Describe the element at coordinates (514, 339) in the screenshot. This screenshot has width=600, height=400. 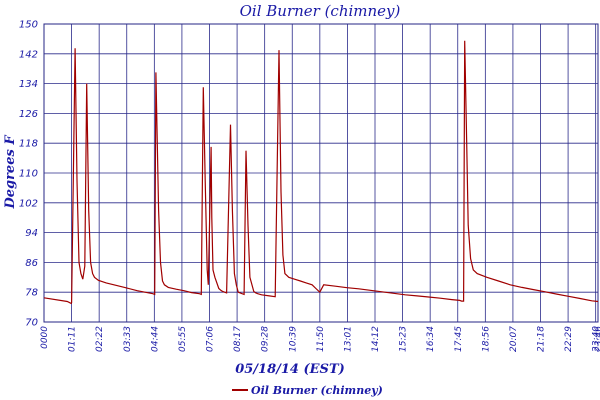
I see `x-tick-label: 20:07` at that location.